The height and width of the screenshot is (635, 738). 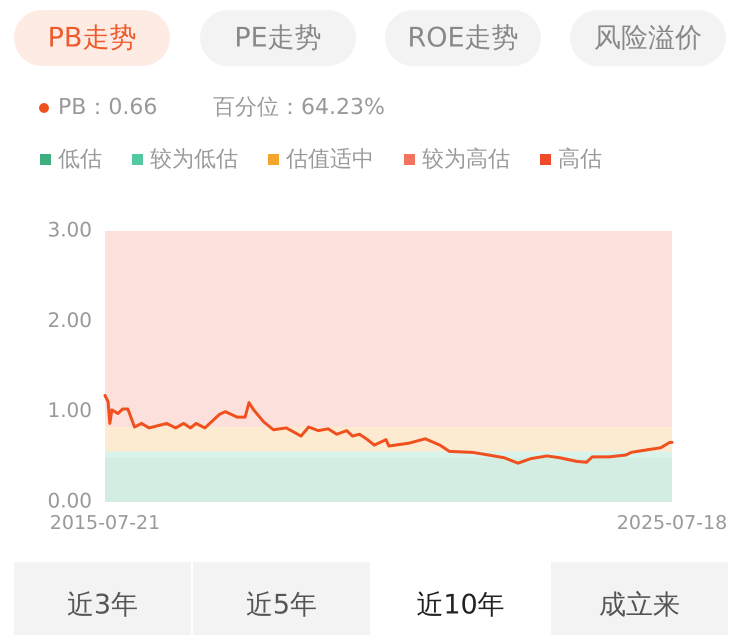 What do you see at coordinates (463, 38) in the screenshot?
I see `text: ROE走势` at bounding box center [463, 38].